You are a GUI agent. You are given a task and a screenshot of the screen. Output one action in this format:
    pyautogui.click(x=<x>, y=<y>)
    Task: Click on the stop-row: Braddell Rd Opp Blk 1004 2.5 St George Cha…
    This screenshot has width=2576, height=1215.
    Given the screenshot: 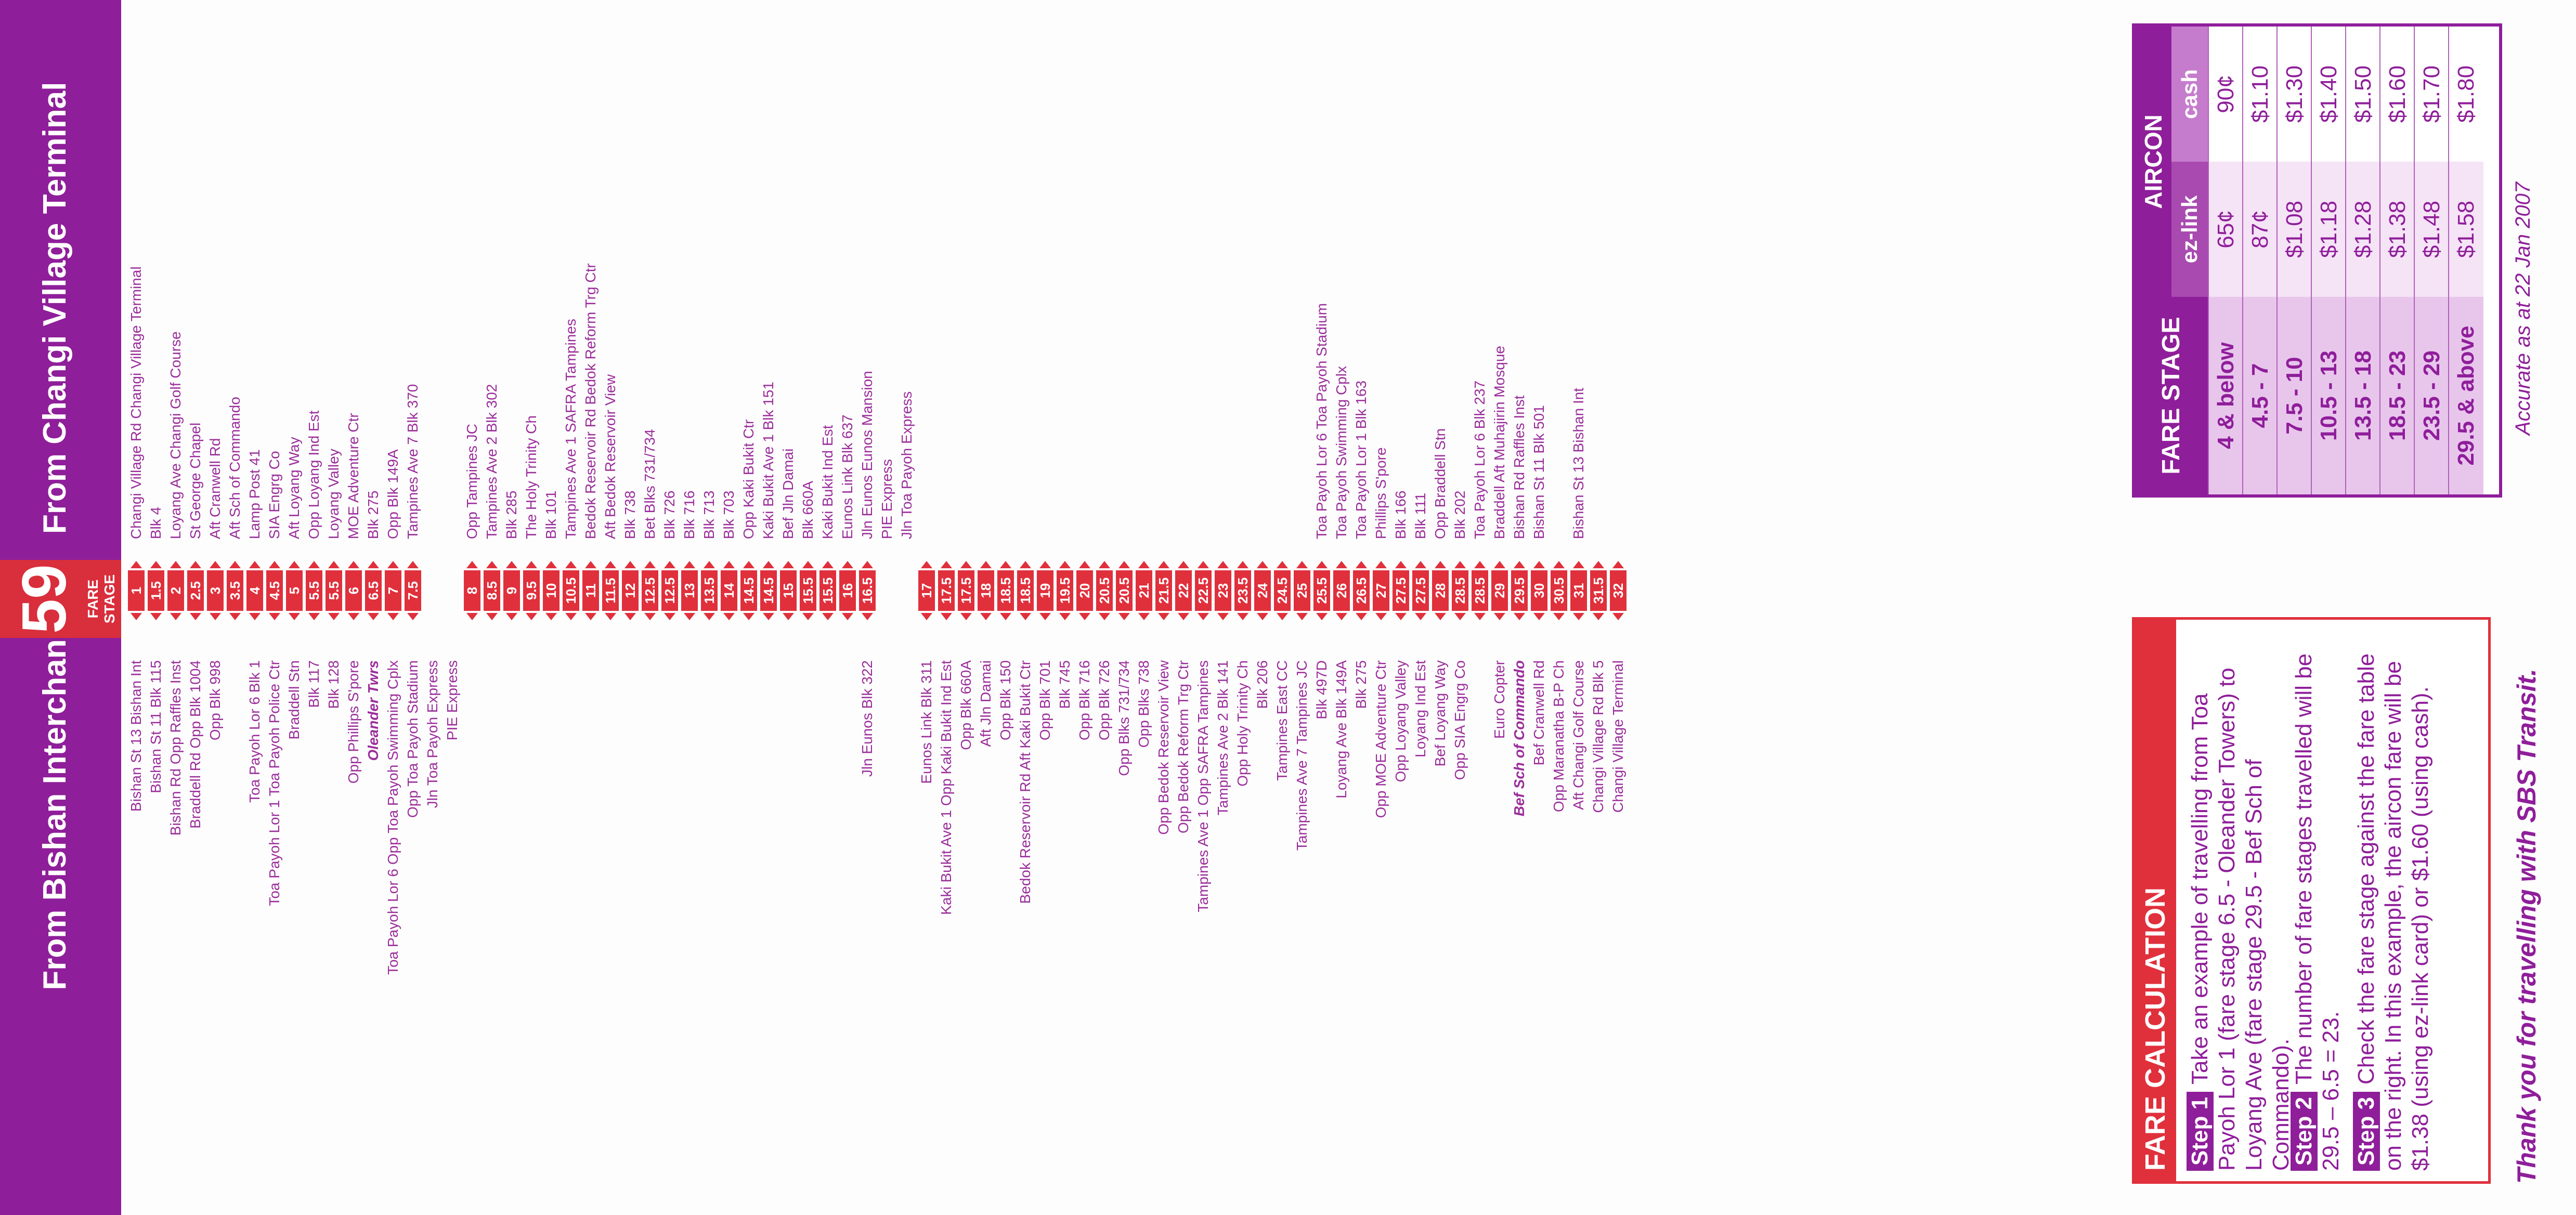 What is the action you would take?
    pyautogui.click(x=195, y=607)
    